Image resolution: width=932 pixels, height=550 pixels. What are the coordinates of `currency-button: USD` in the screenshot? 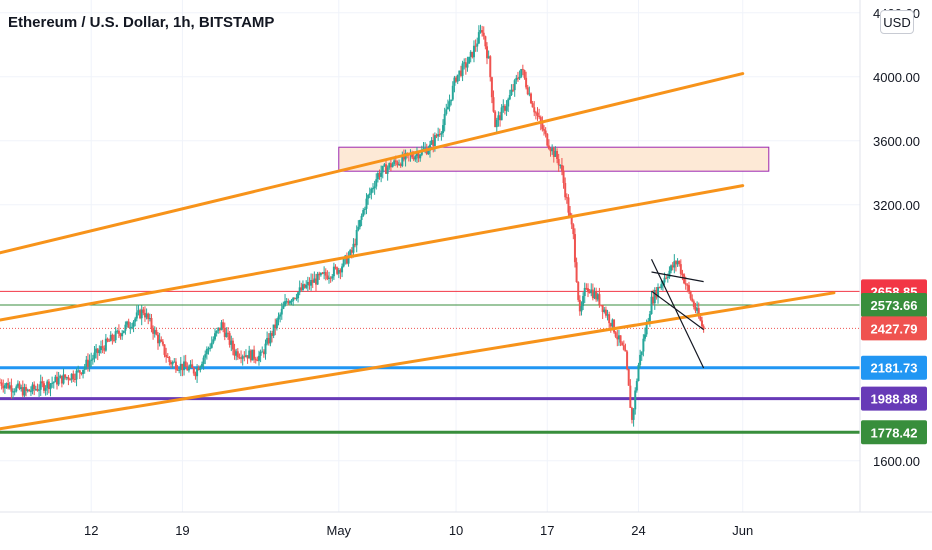 It's located at (897, 22).